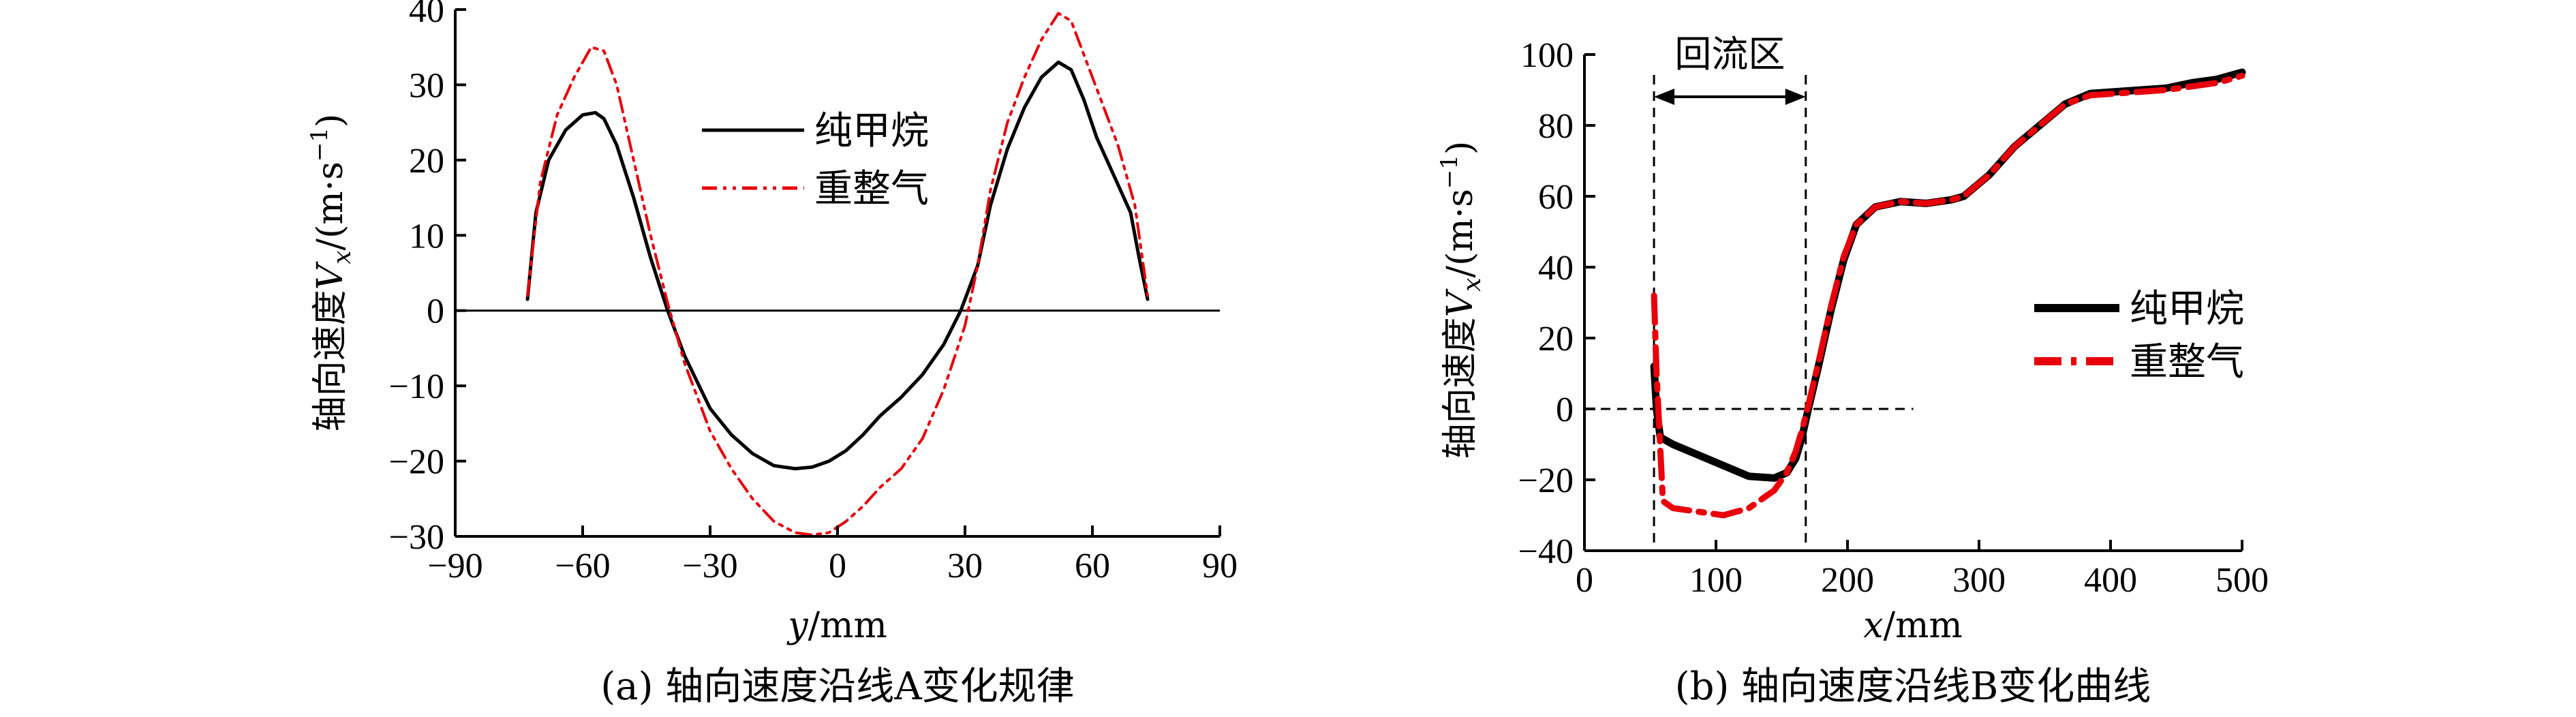  What do you see at coordinates (426, 15) in the screenshot?
I see `chart-a-y-tick-label: 40` at bounding box center [426, 15].